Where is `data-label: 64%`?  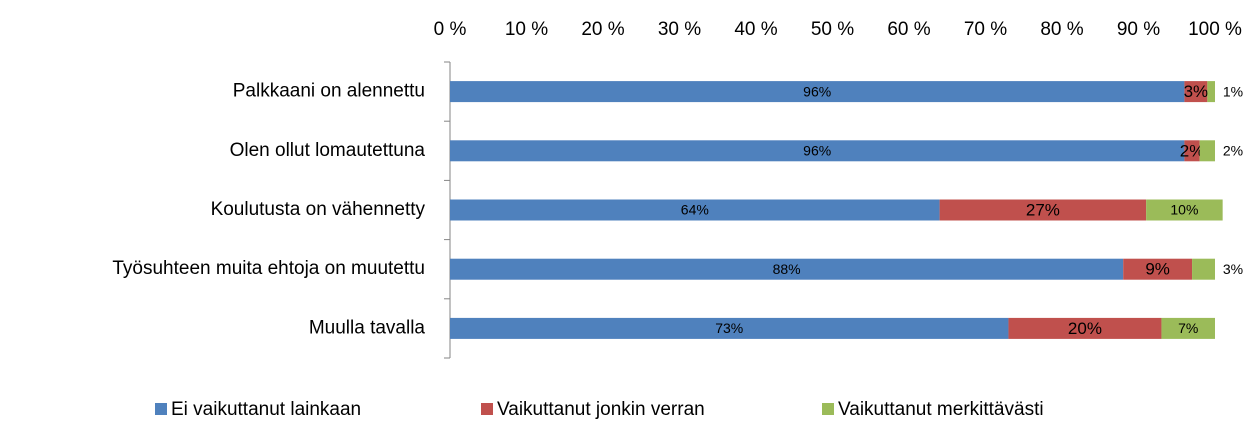 data-label: 64% is located at coordinates (695, 210).